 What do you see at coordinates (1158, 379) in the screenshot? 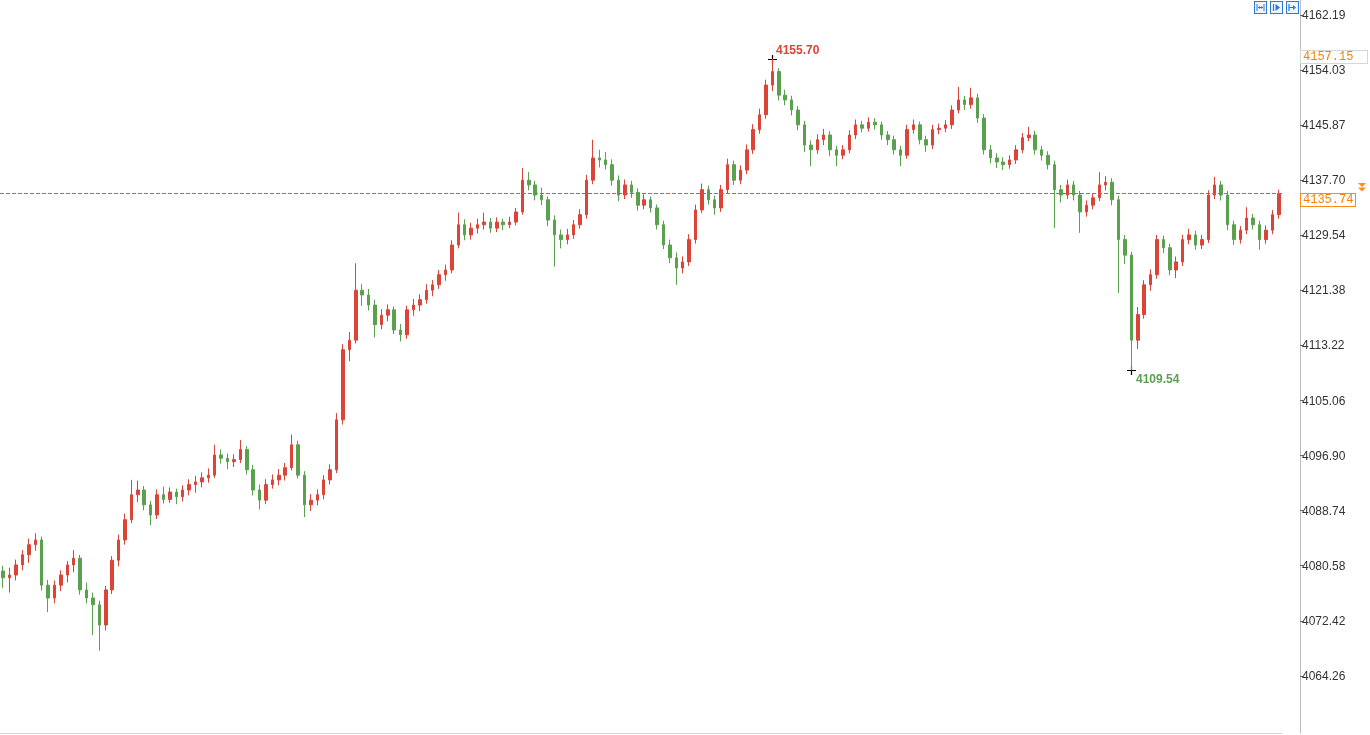
I see `text: 4109.54` at bounding box center [1158, 379].